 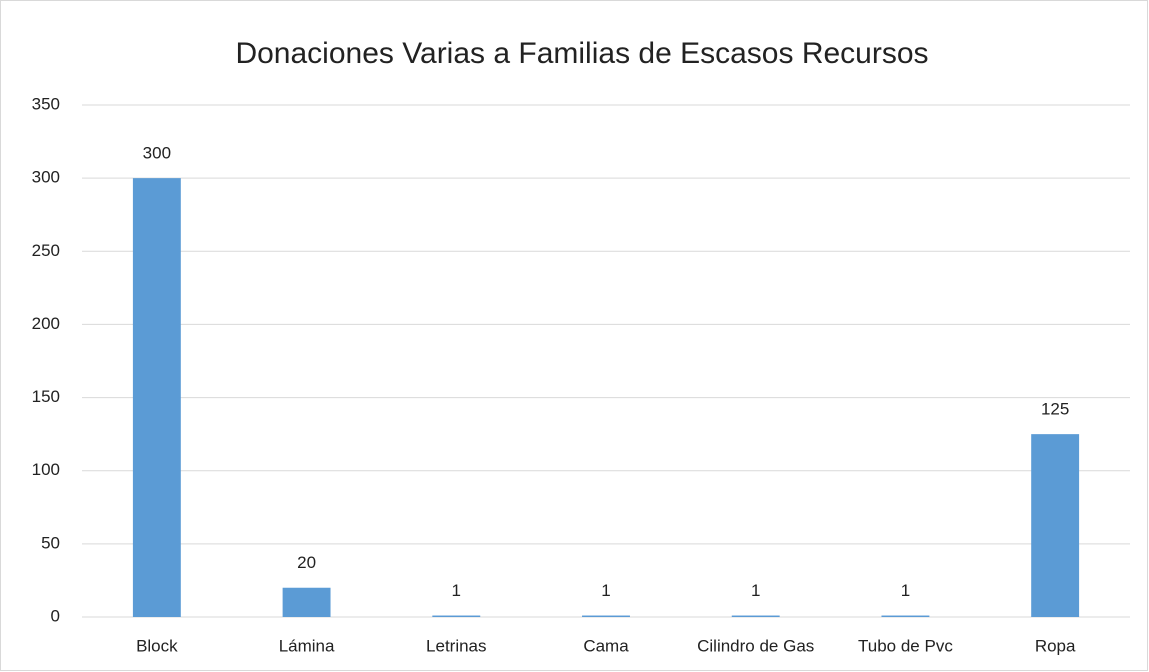 What do you see at coordinates (456, 645) in the screenshot?
I see `x-tick-label: Letrinas` at bounding box center [456, 645].